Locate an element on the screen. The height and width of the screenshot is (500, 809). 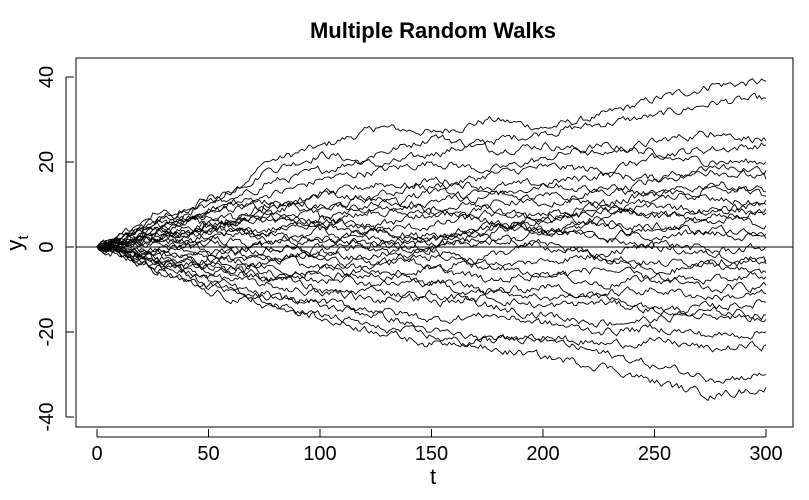
x-axis: 0 50 100 150 200 250 300 is located at coordinates (437, 447).